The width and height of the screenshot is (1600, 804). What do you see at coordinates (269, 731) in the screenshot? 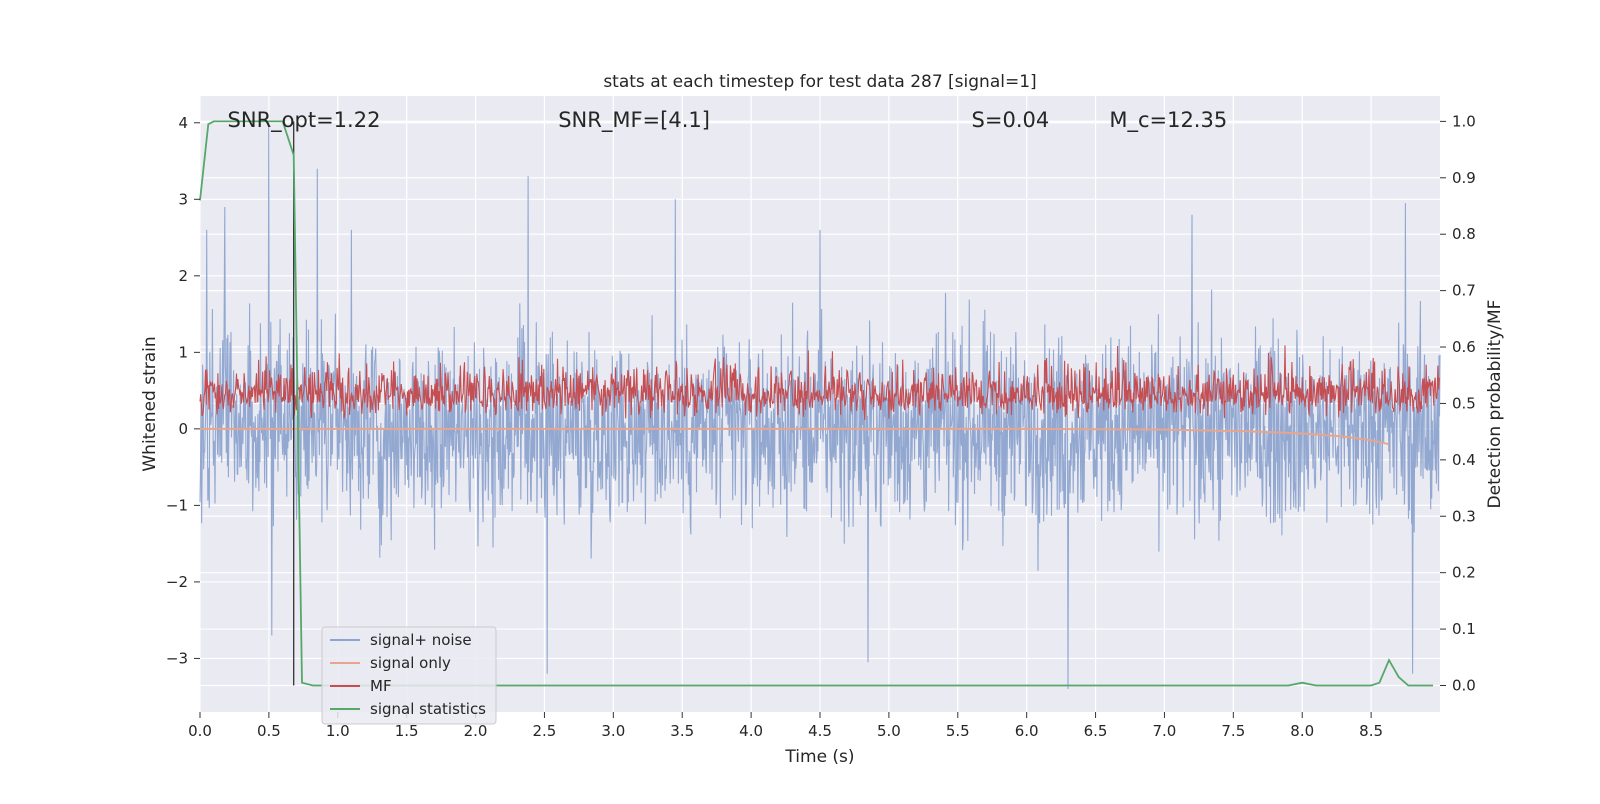
I see `x-tick-label: 0.5` at bounding box center [269, 731].